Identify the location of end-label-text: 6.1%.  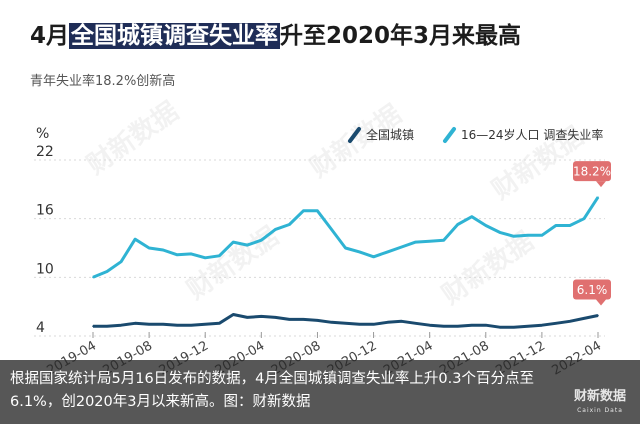
(592, 290).